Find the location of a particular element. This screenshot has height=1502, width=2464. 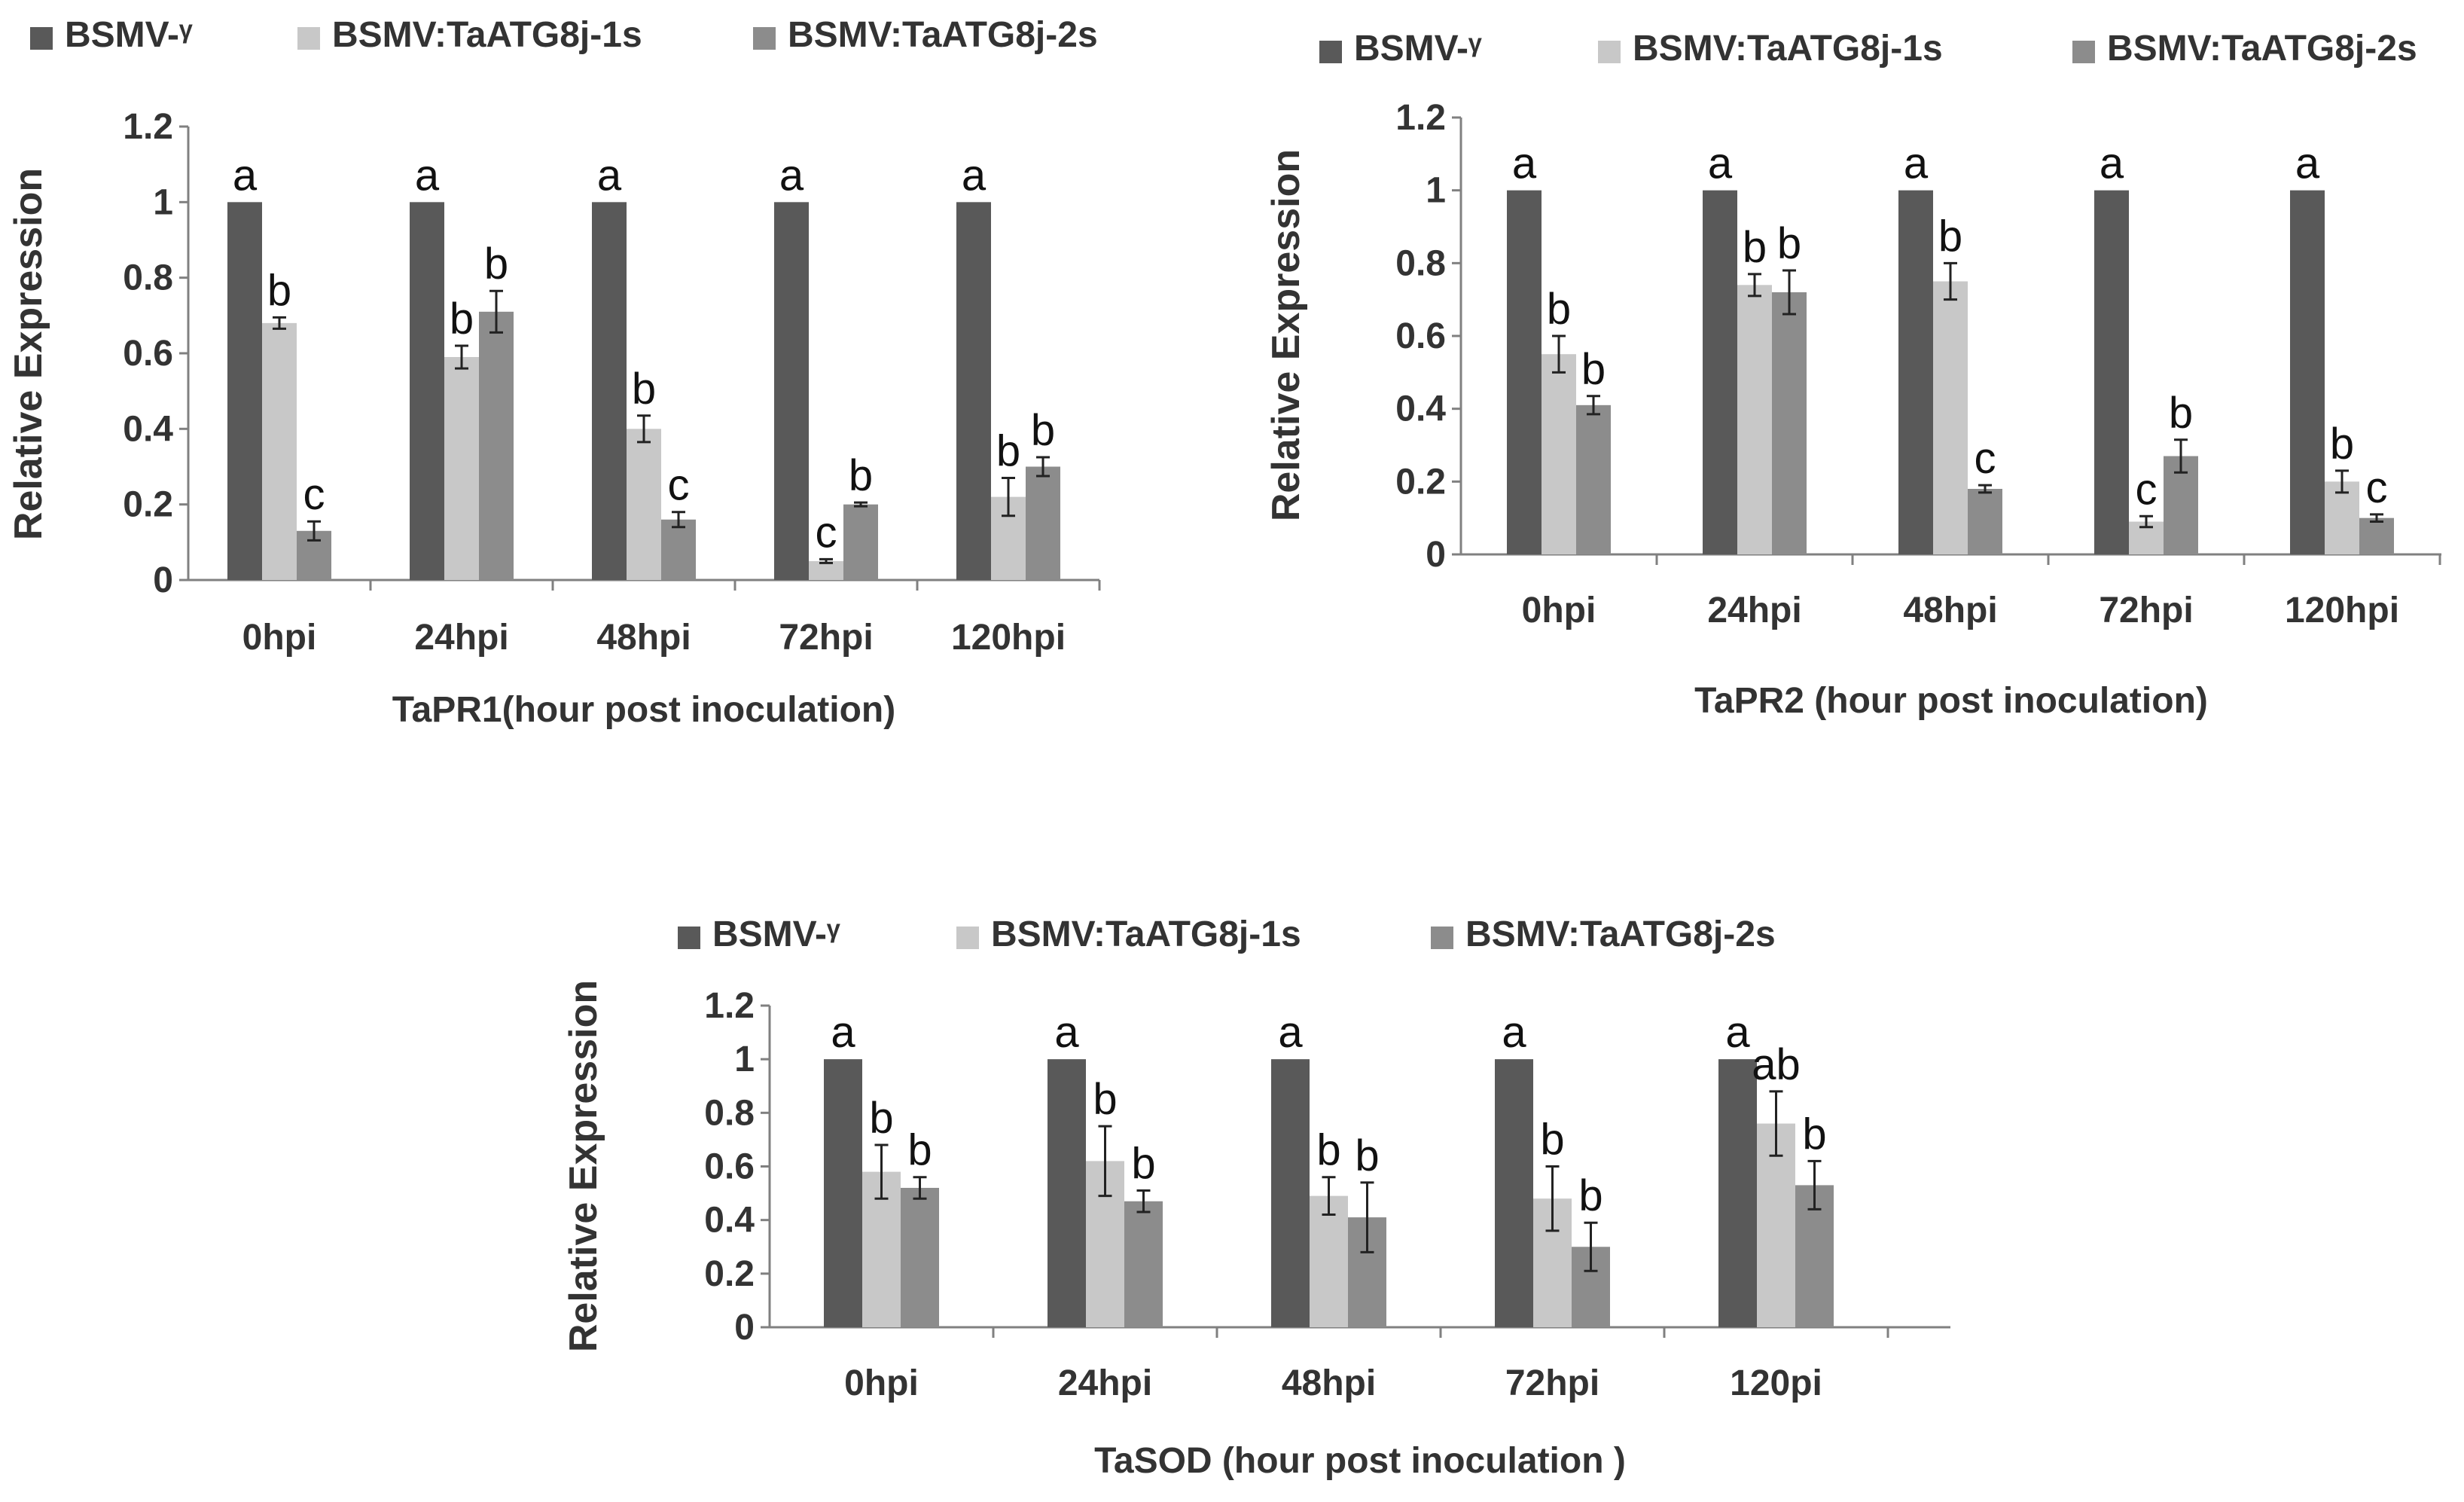

significance-label: ab is located at coordinates (1777, 1064).